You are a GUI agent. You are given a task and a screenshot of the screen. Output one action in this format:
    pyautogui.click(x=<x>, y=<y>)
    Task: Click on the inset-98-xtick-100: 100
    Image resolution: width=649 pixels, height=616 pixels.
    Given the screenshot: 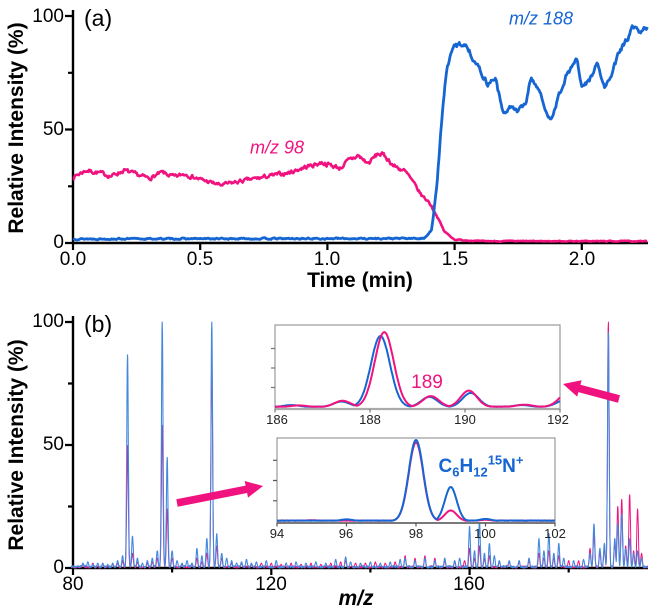 What is the action you would take?
    pyautogui.click(x=485, y=533)
    